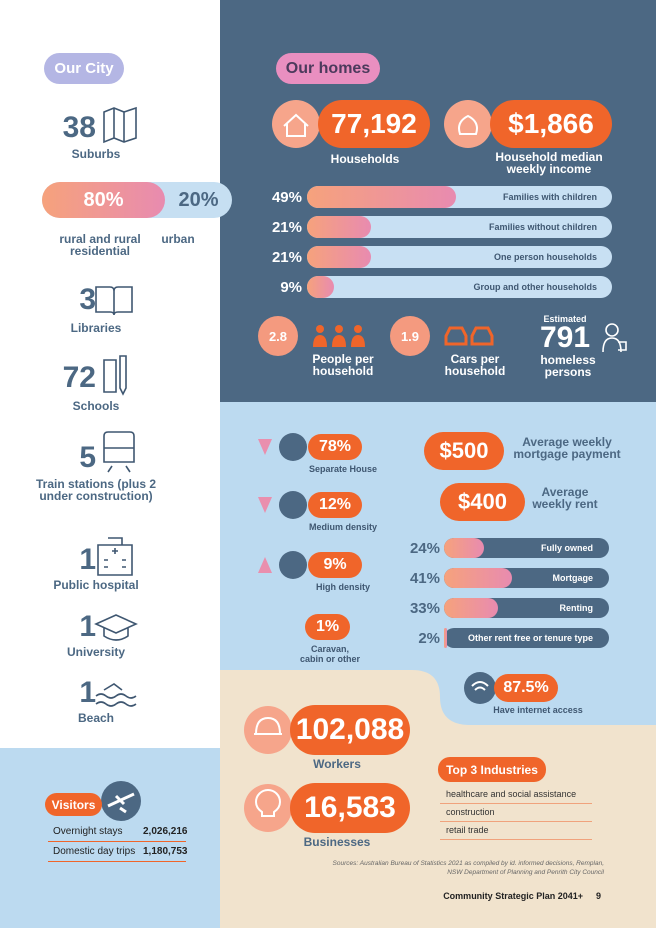  What do you see at coordinates (268, 803) in the screenshot?
I see `bulb-glyph` at bounding box center [268, 803].